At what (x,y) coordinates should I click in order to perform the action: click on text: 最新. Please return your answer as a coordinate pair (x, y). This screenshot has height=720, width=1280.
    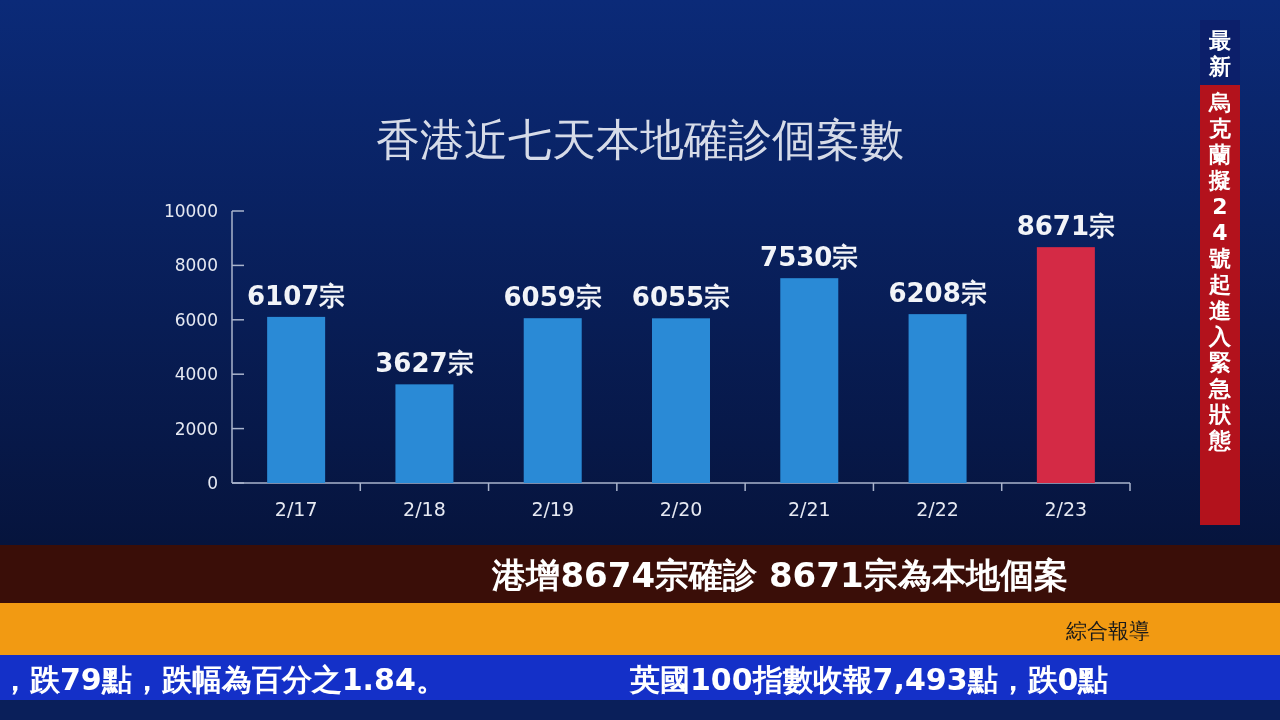
    Looking at the image, I should click on (1219, 53).